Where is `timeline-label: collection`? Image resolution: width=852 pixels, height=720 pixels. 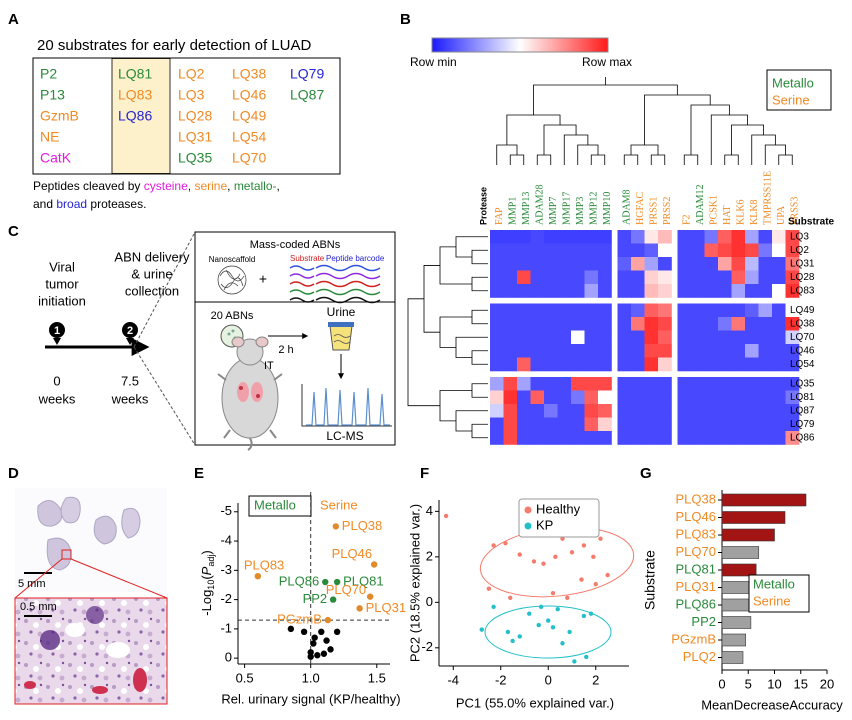 timeline-label: collection is located at coordinates (152, 290).